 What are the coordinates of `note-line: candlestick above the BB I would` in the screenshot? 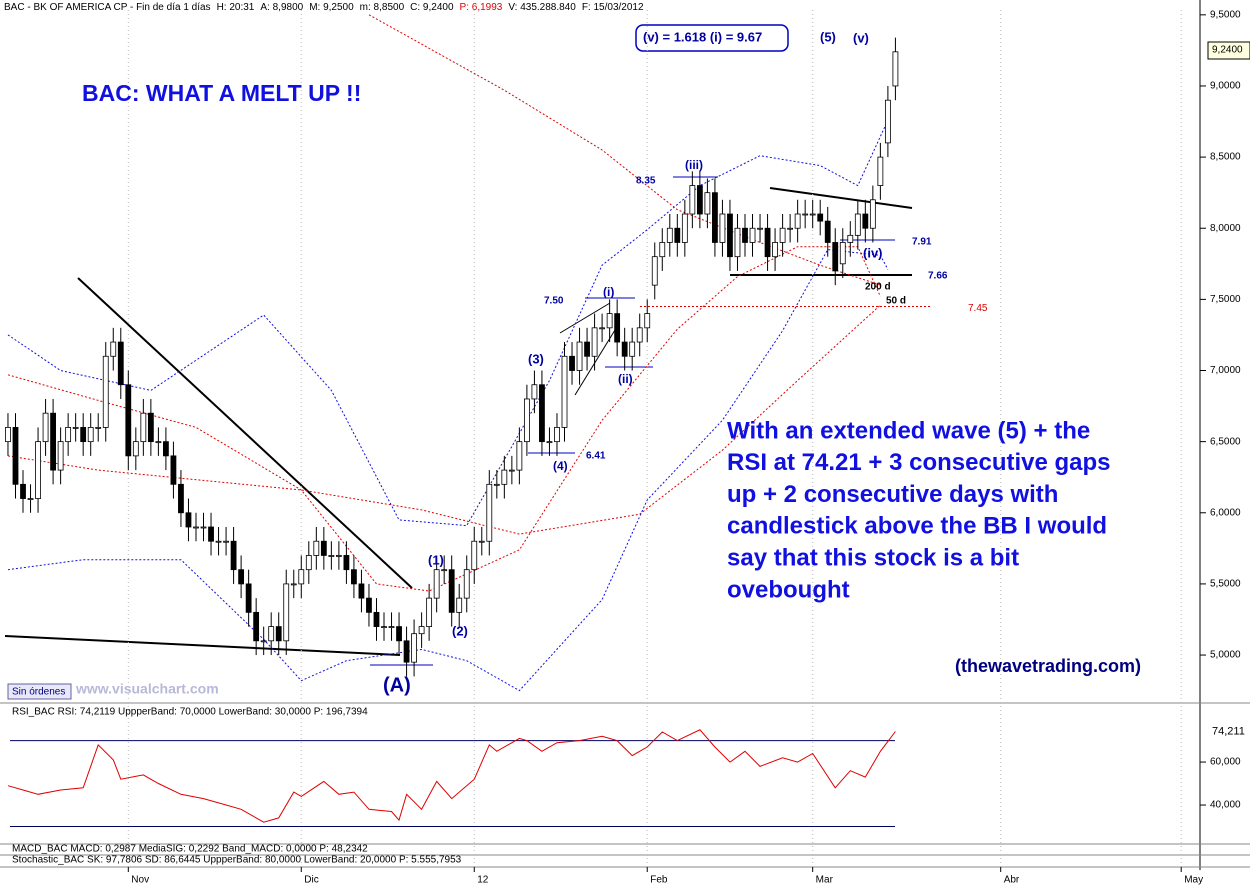 It's located at (917, 526).